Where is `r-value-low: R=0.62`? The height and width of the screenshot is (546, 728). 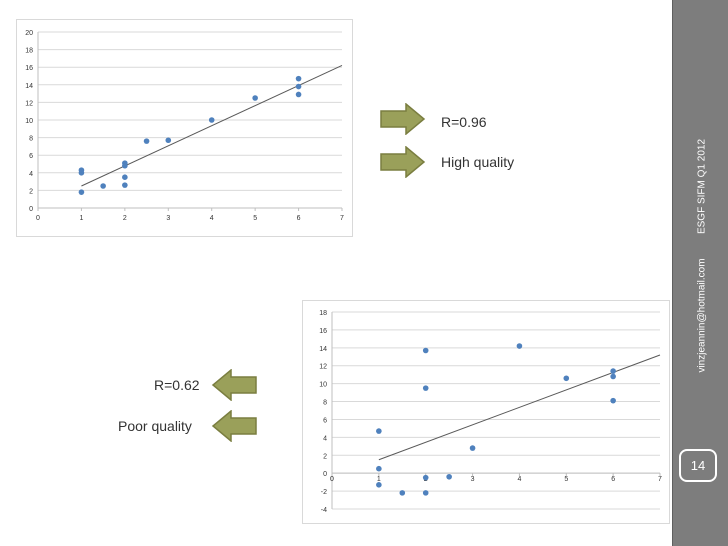 r-value-low: R=0.62 is located at coordinates (177, 385).